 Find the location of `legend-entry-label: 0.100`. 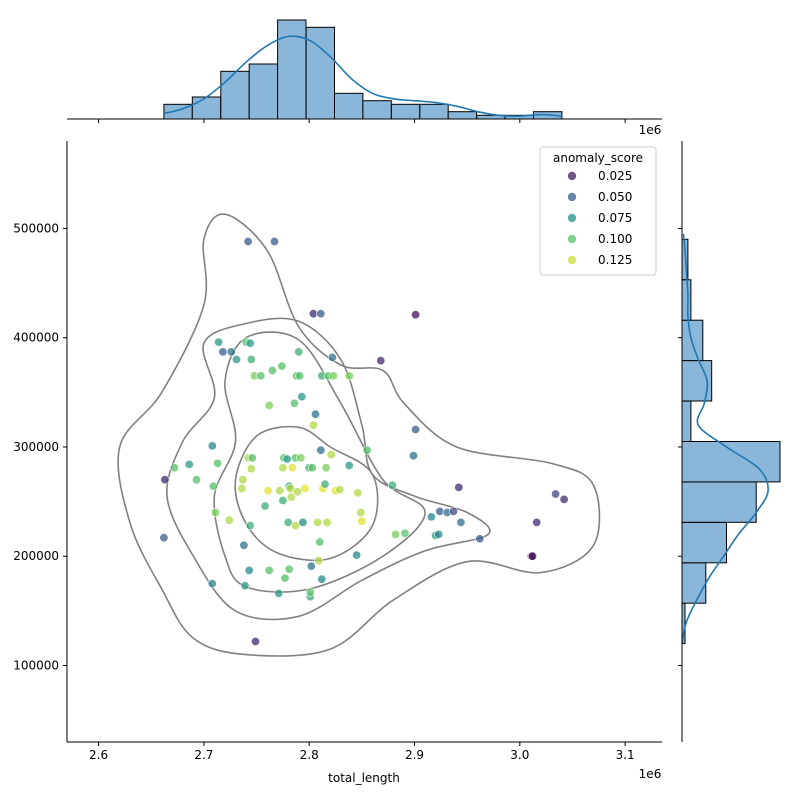

legend-entry-label: 0.100 is located at coordinates (615, 239).